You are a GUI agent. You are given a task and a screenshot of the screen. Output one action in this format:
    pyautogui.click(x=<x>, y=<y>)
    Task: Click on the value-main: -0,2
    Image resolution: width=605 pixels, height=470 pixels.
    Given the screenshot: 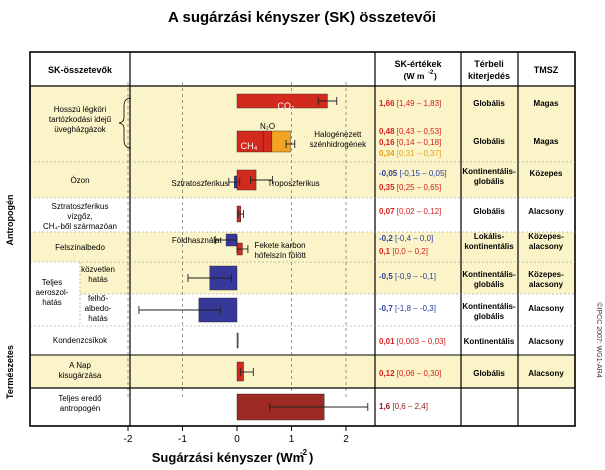 What is the action you would take?
    pyautogui.click(x=387, y=238)
    